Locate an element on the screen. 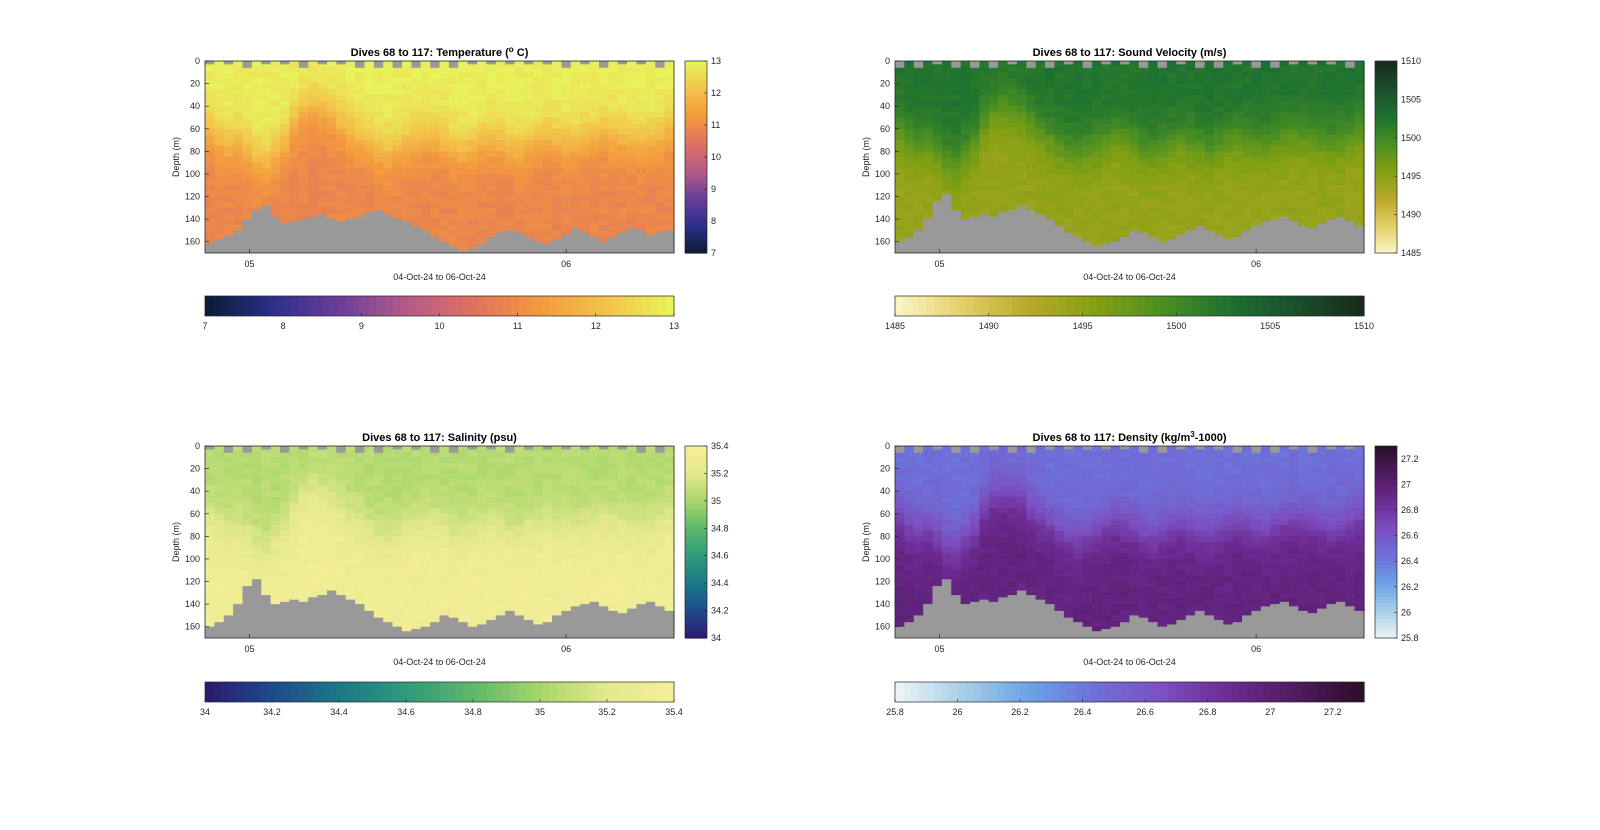 The width and height of the screenshot is (1600, 830). colorbar-frame is located at coordinates (1386, 157).